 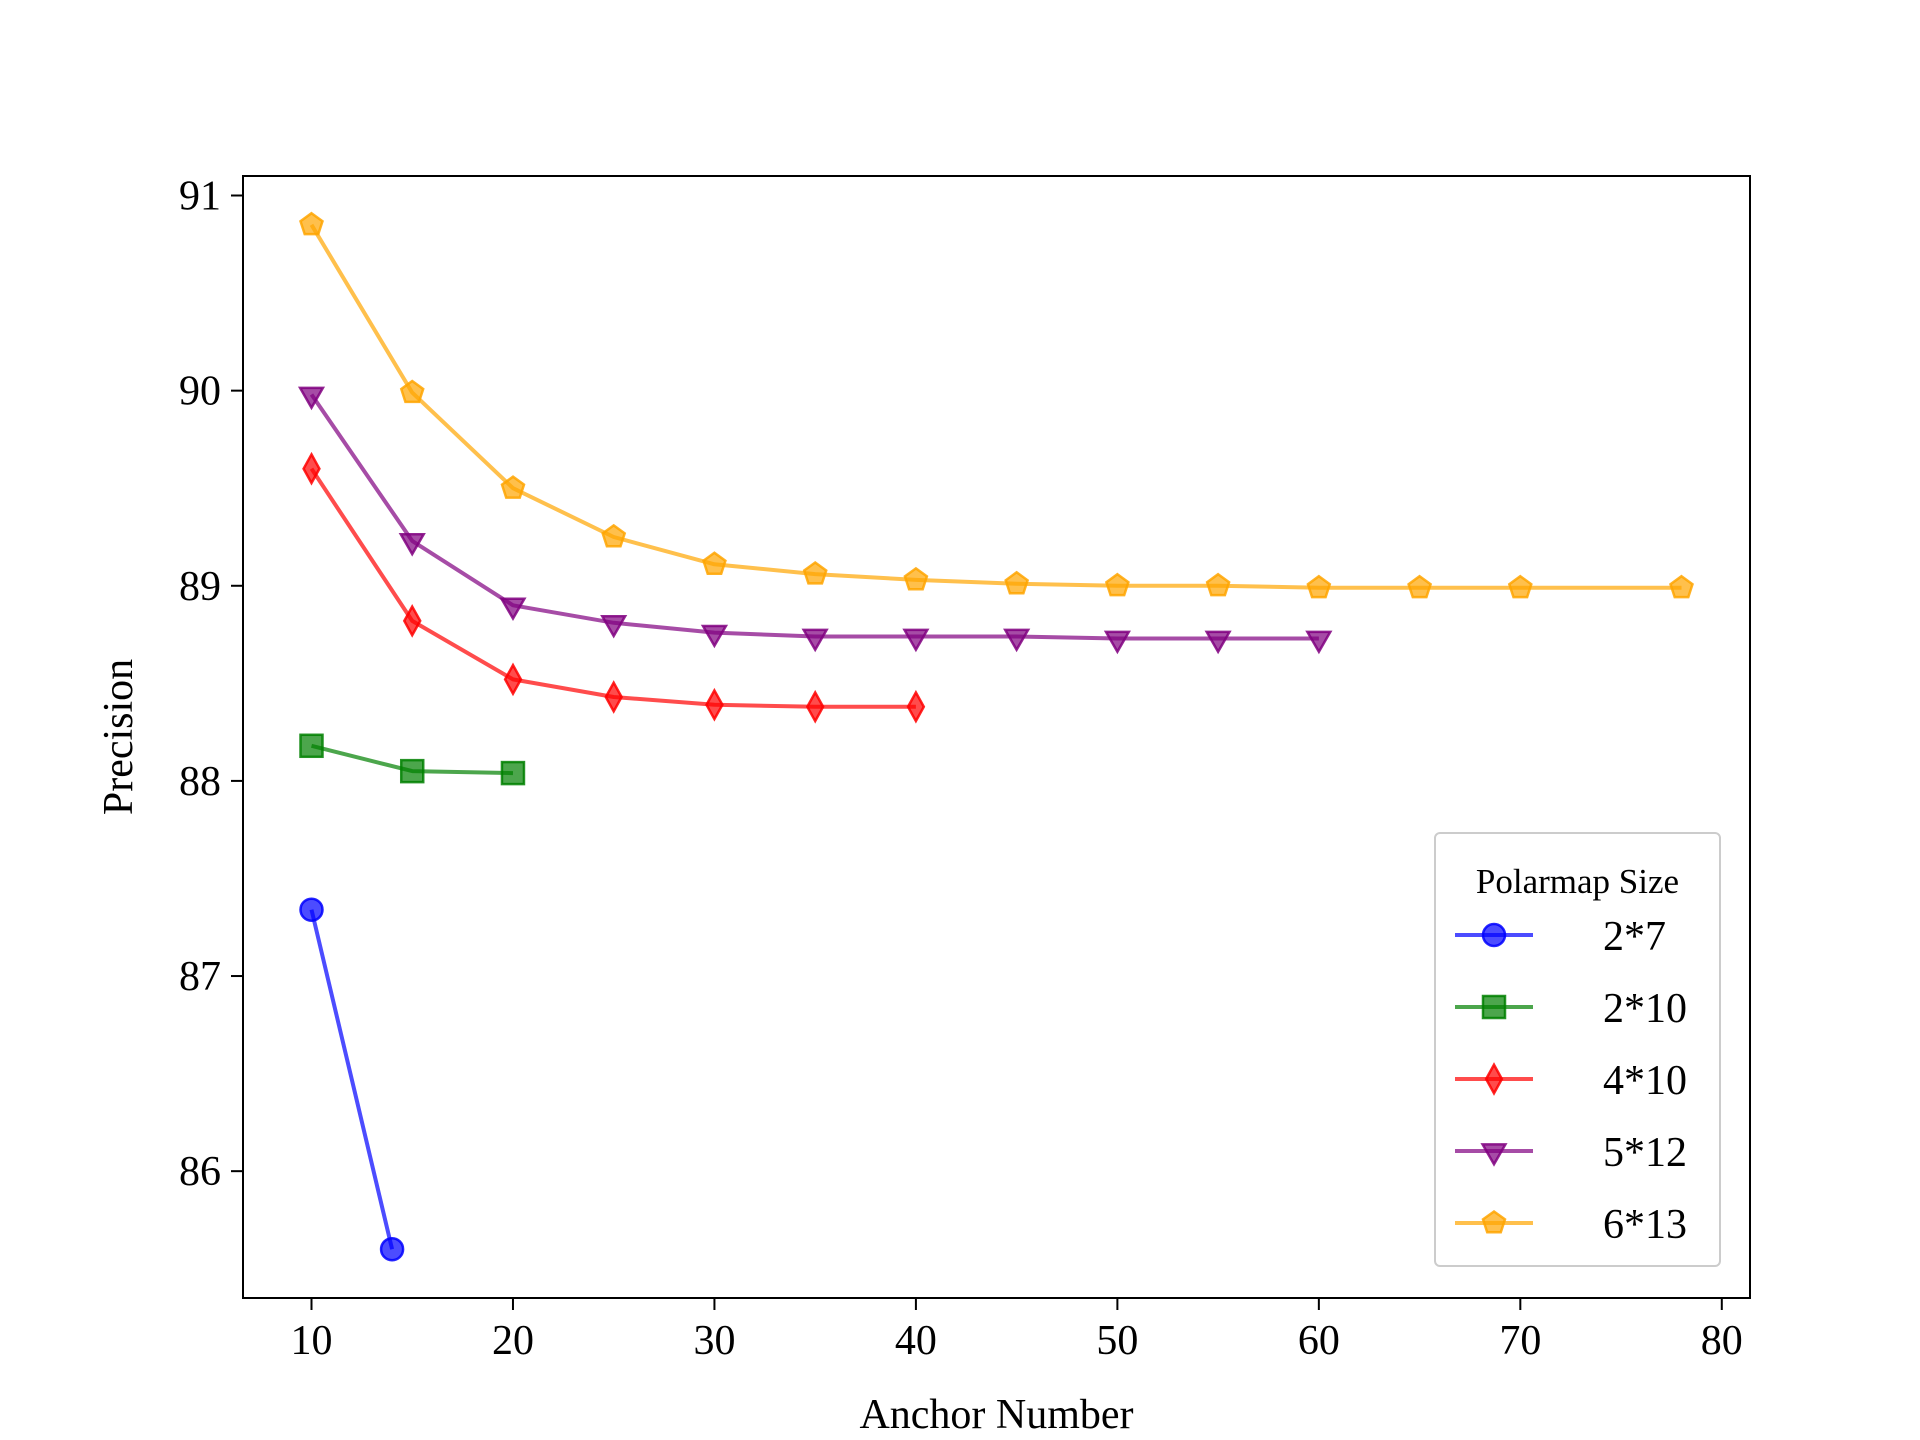 I want to click on series-line, so click(x=352, y=1079).